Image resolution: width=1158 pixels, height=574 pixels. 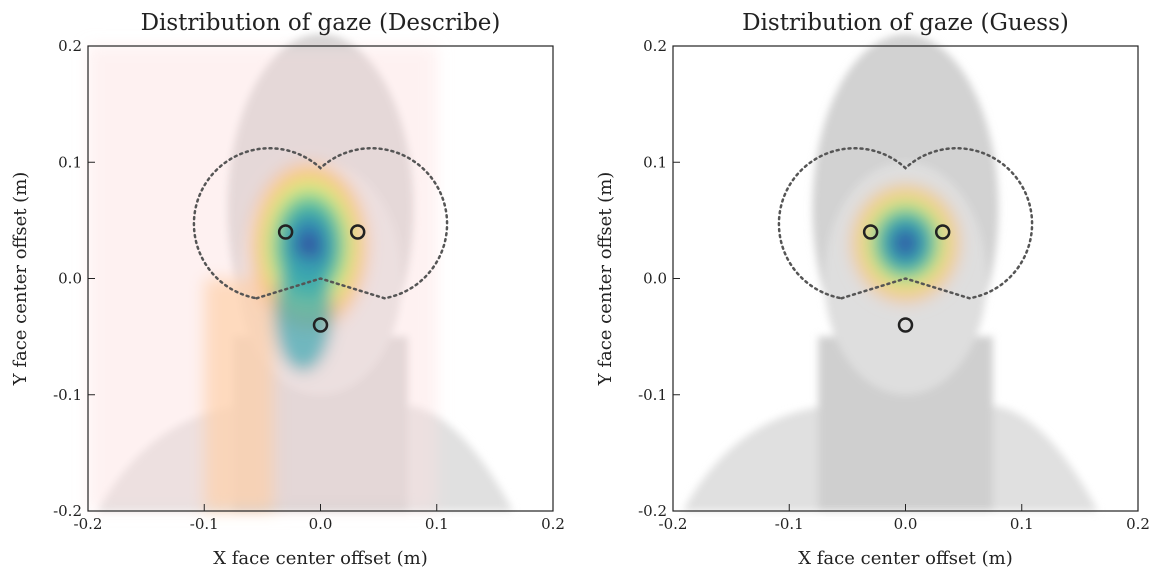 What do you see at coordinates (303, 313) in the screenshot?
I see `heat-tail` at bounding box center [303, 313].